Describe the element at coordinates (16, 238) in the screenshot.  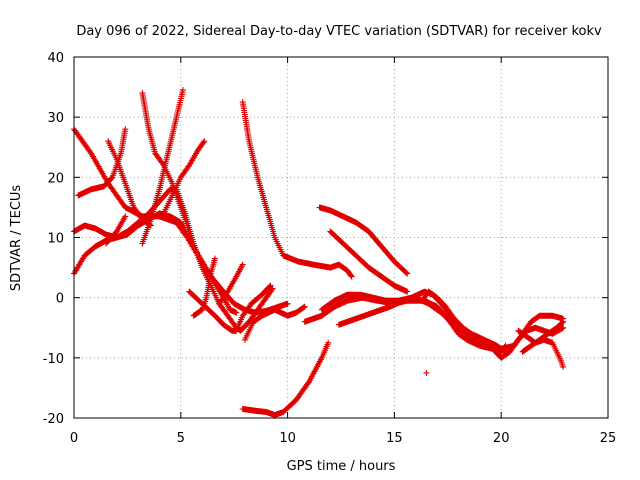
I see `y-axis-label: SDTVAR / TECUs` at that location.